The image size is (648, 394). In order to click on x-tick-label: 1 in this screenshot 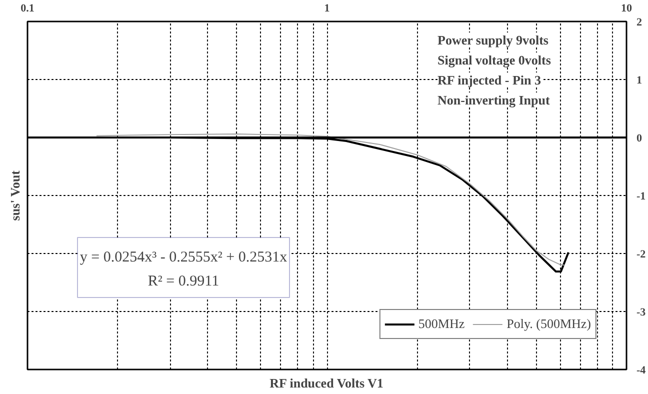, I will do `click(327, 8)`.